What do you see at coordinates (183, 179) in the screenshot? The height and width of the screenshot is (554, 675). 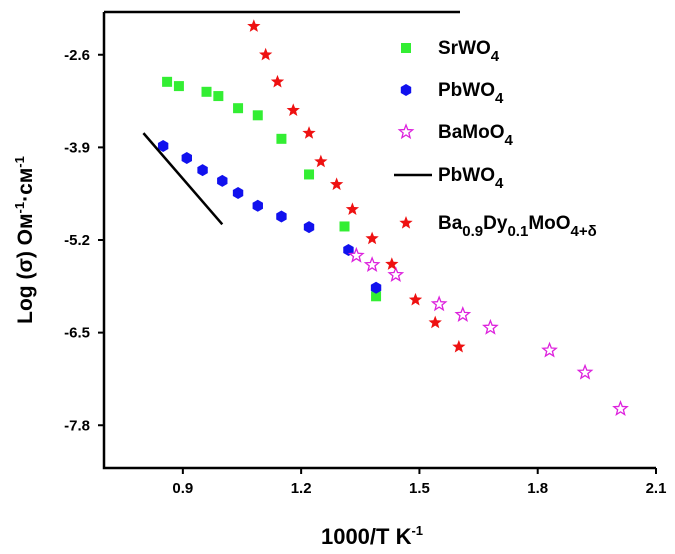 I see `series-line-pbwo4_line` at bounding box center [183, 179].